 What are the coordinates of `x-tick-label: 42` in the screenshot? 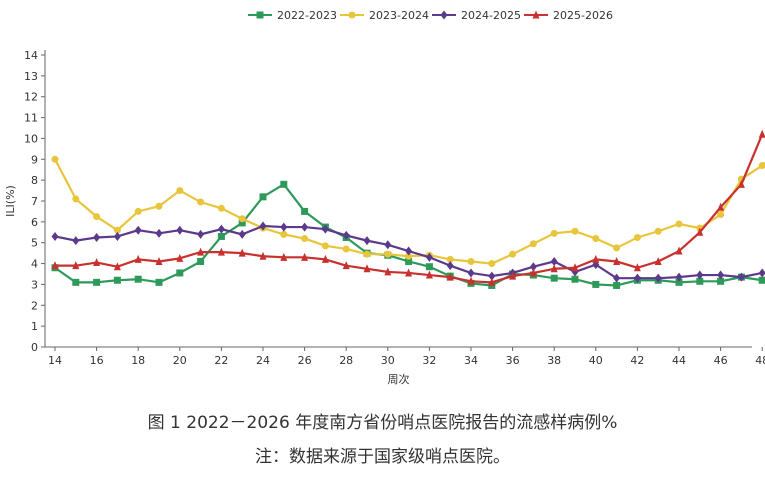 It's located at (637, 360).